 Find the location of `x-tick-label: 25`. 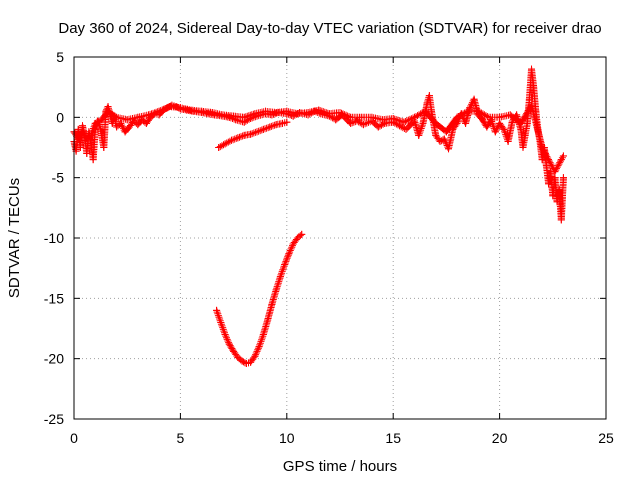

x-tick-label: 25 is located at coordinates (606, 438).